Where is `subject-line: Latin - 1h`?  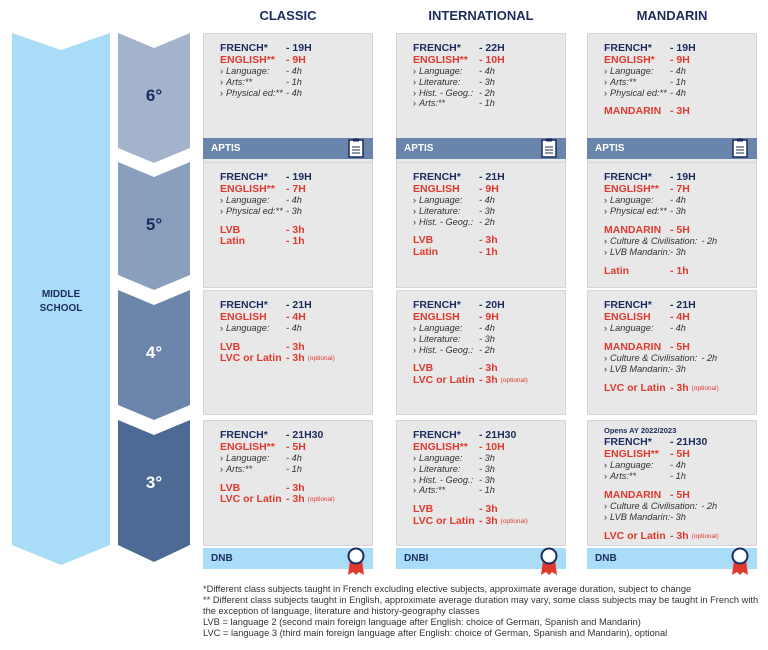
subject-line: Latin - 1h is located at coordinates (489, 252).